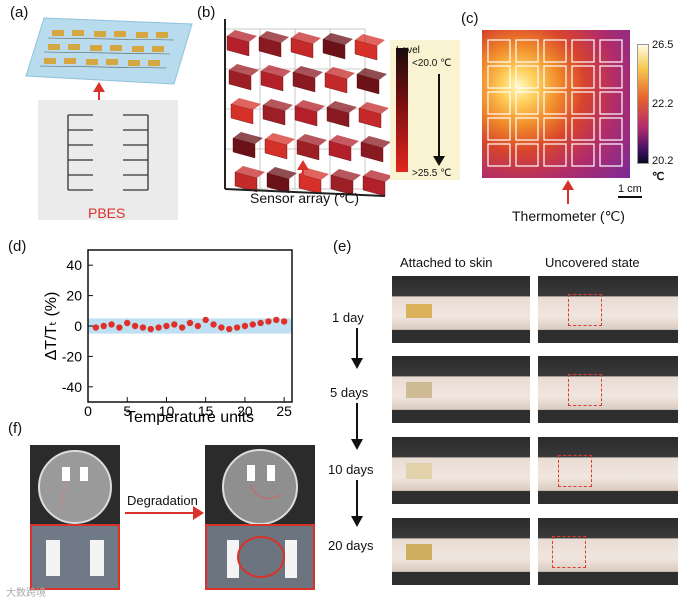  I want to click on y-axis-label: ΔT/Tₜ (%), so click(51, 326).